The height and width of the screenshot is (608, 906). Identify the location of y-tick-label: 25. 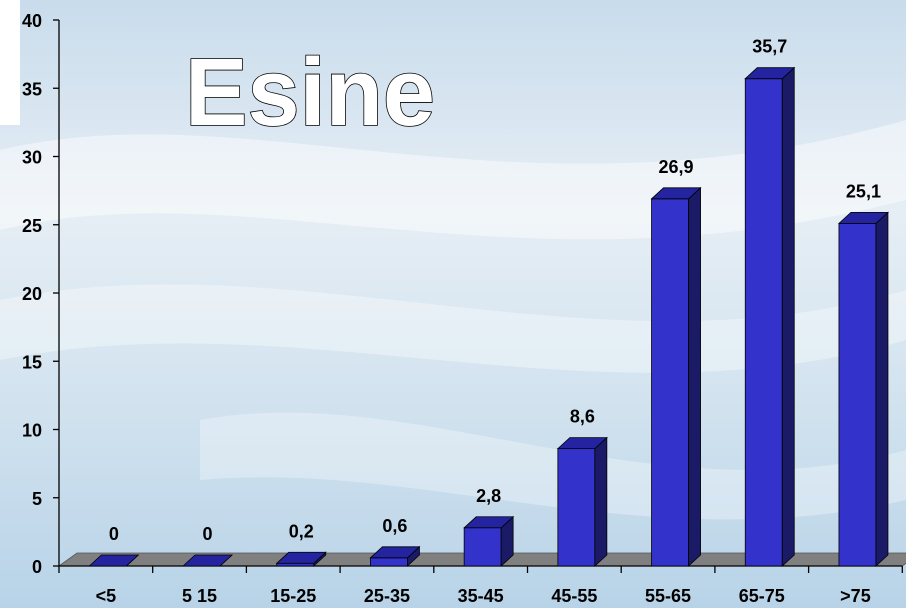
(32, 226).